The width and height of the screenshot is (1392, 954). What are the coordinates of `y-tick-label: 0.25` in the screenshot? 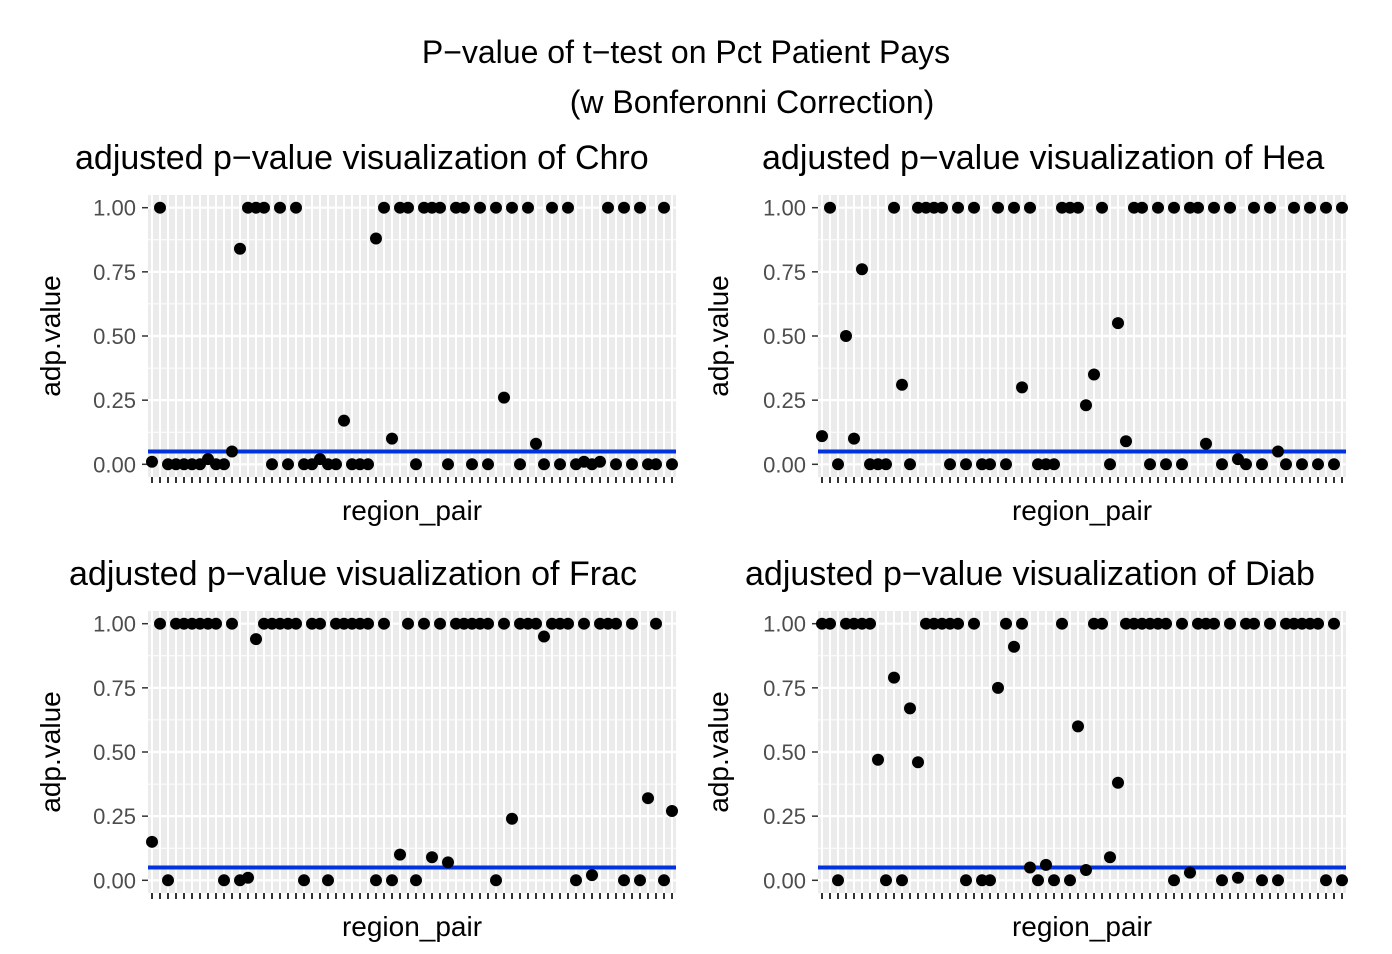 It's located at (114, 816).